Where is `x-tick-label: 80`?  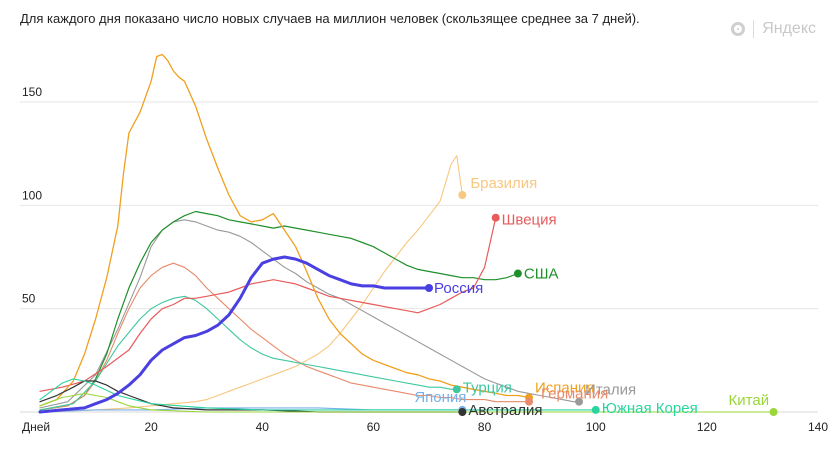
x-tick-label: 80 is located at coordinates (485, 427).